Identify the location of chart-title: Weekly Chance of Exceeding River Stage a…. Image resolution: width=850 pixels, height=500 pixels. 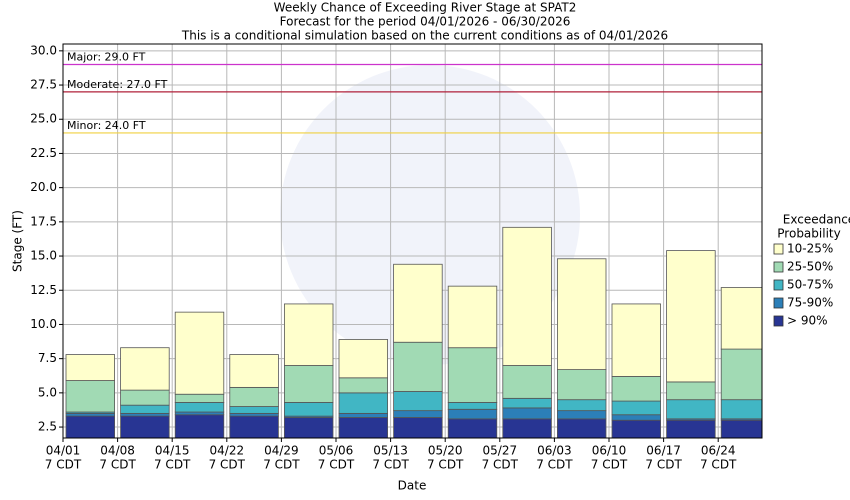
(425, 8).